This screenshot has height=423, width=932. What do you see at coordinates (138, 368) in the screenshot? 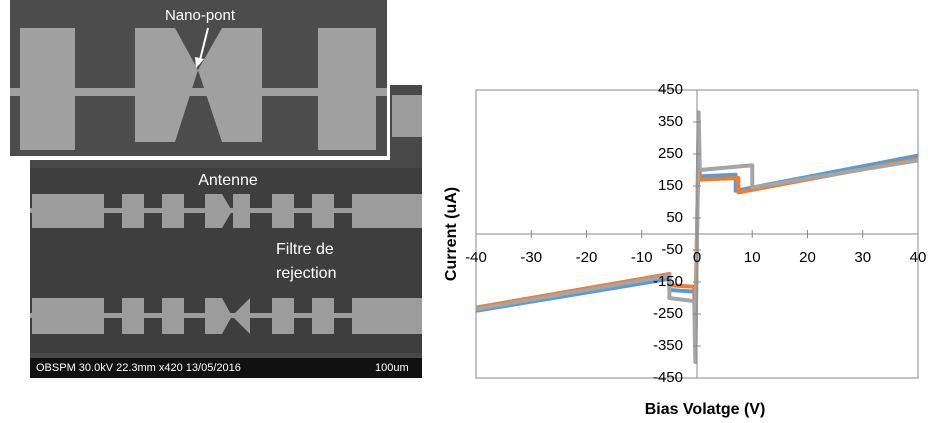
I see `sem-footer-text: OBSPM 30.0kV 22.3mm x420 13/05/2016` at bounding box center [138, 368].